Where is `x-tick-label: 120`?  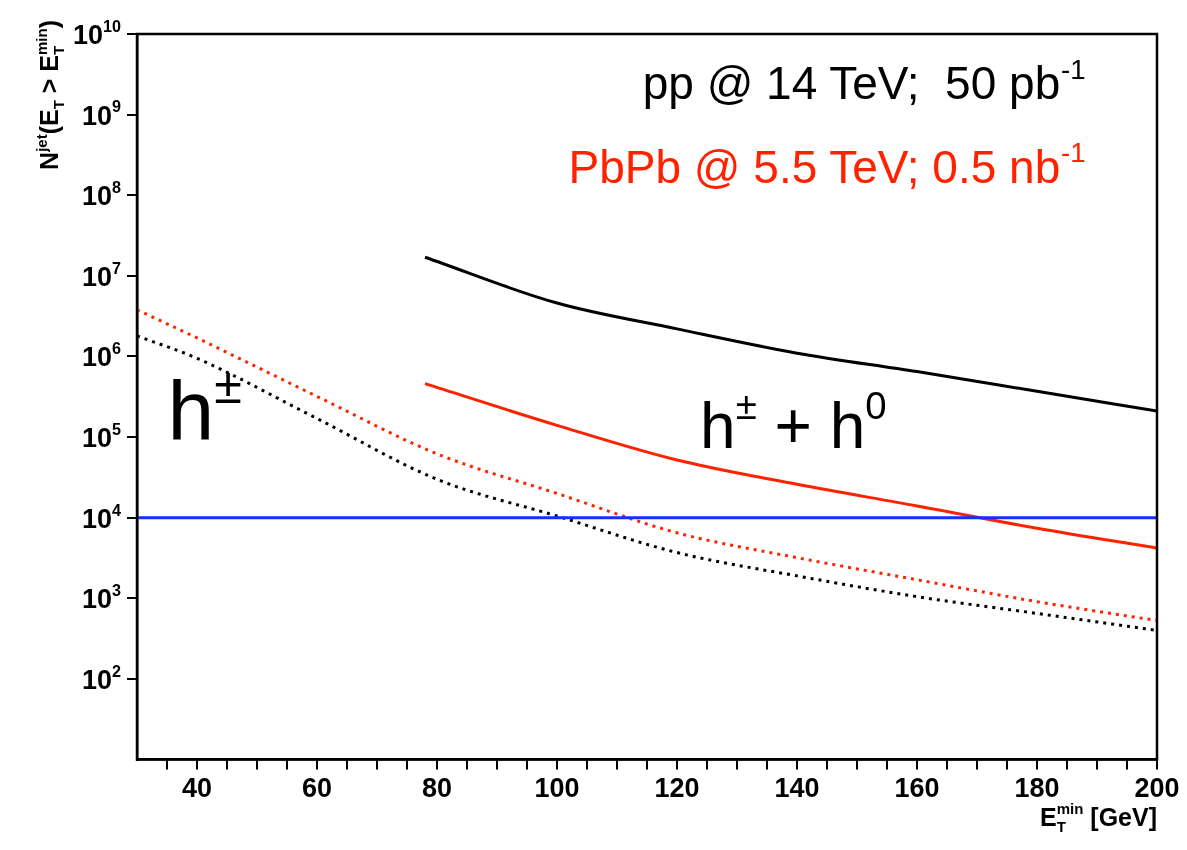
x-tick-label: 120 is located at coordinates (677, 788).